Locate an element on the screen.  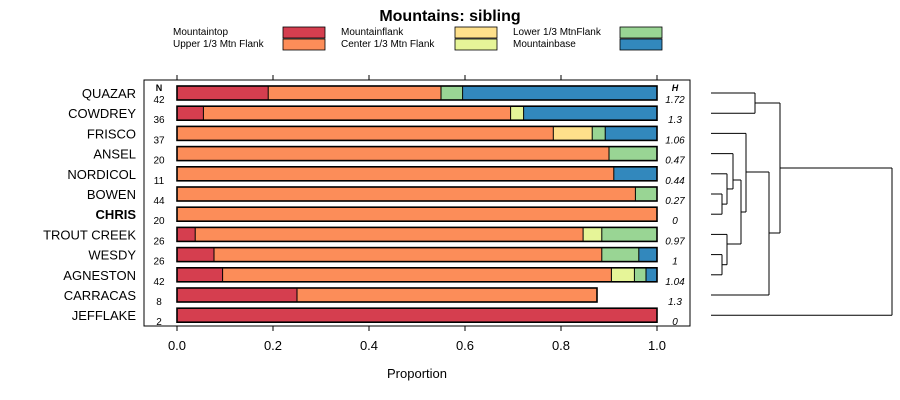
n-value: 42 is located at coordinates (159, 282).